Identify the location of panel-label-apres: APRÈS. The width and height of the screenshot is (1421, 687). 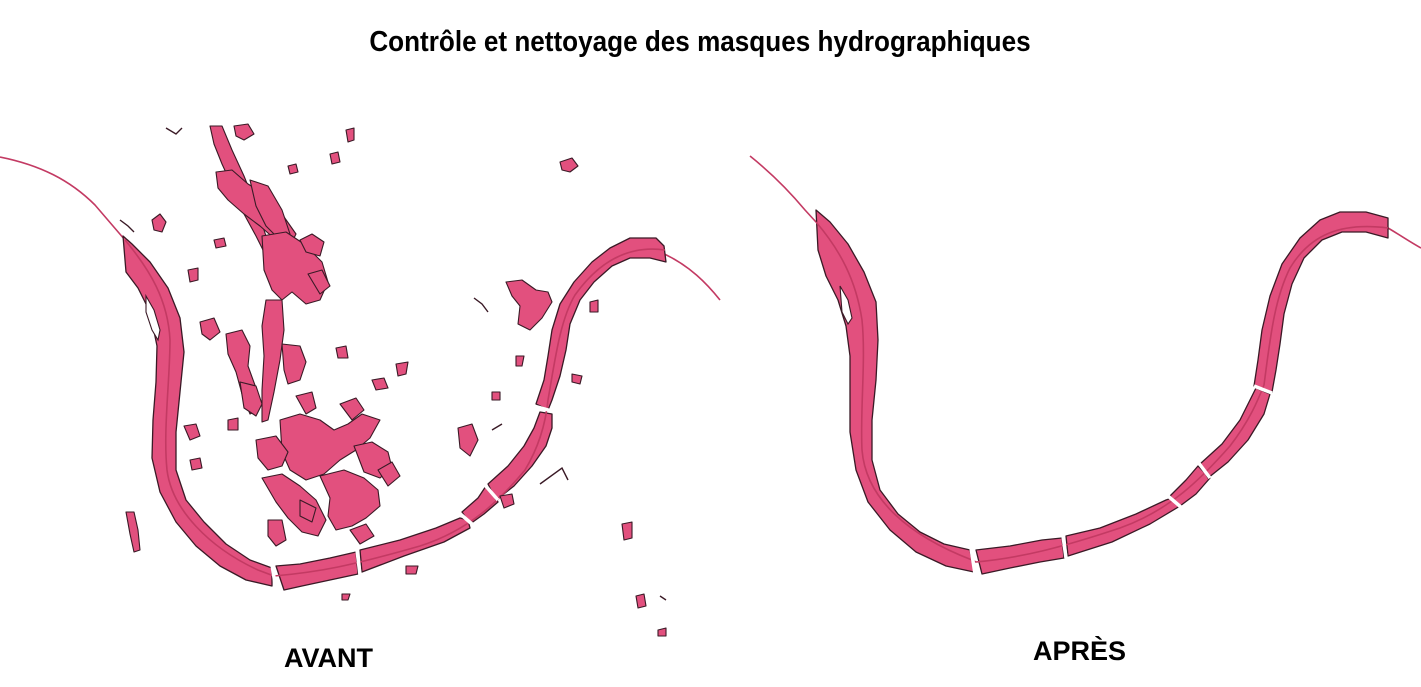
(1080, 651).